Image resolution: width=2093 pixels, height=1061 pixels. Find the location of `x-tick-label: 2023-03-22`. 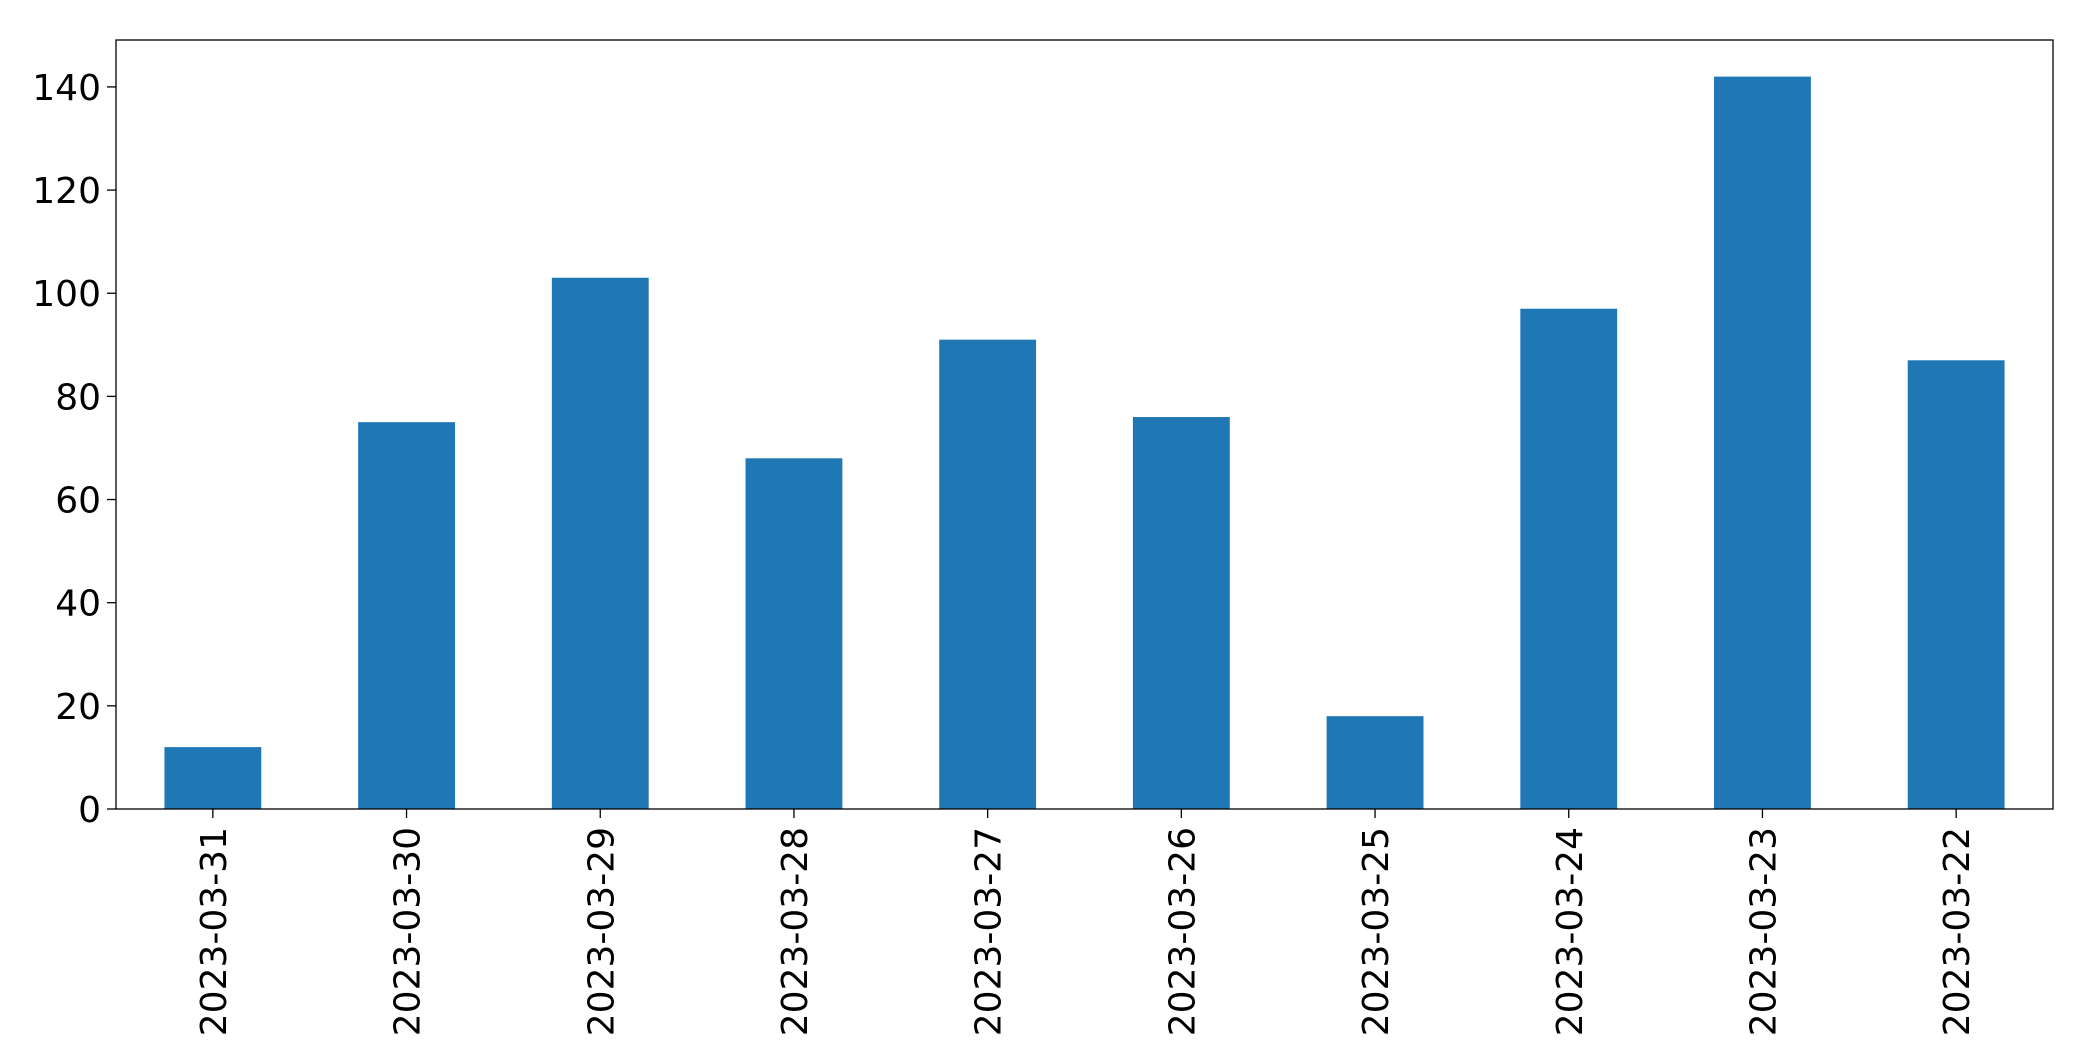

x-tick-label: 2023-03-22 is located at coordinates (1957, 931).